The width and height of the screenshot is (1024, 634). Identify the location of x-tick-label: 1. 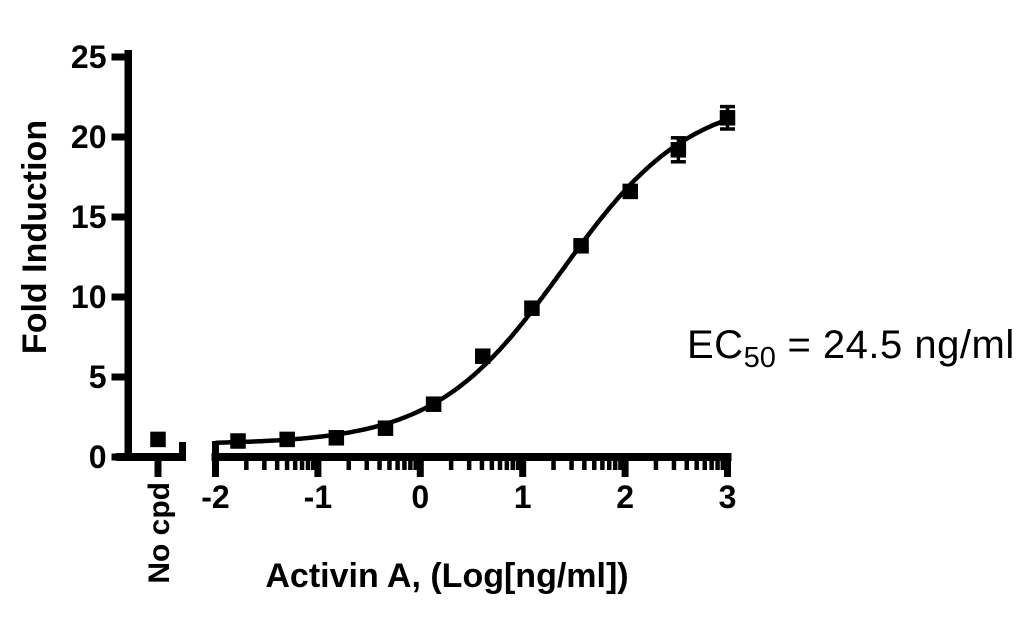
(523, 497).